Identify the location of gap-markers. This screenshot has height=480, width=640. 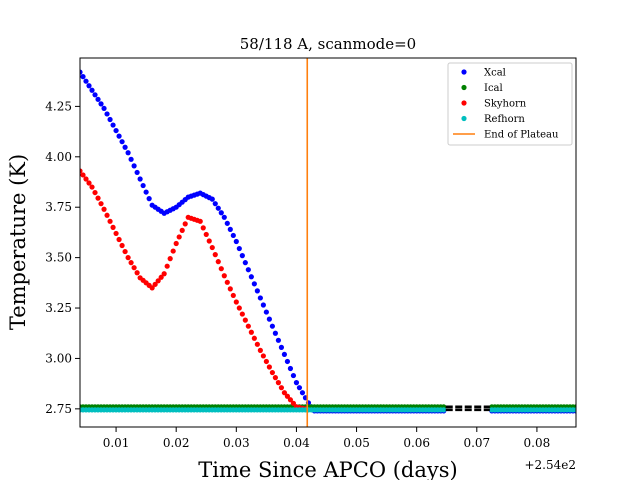
(467, 408).